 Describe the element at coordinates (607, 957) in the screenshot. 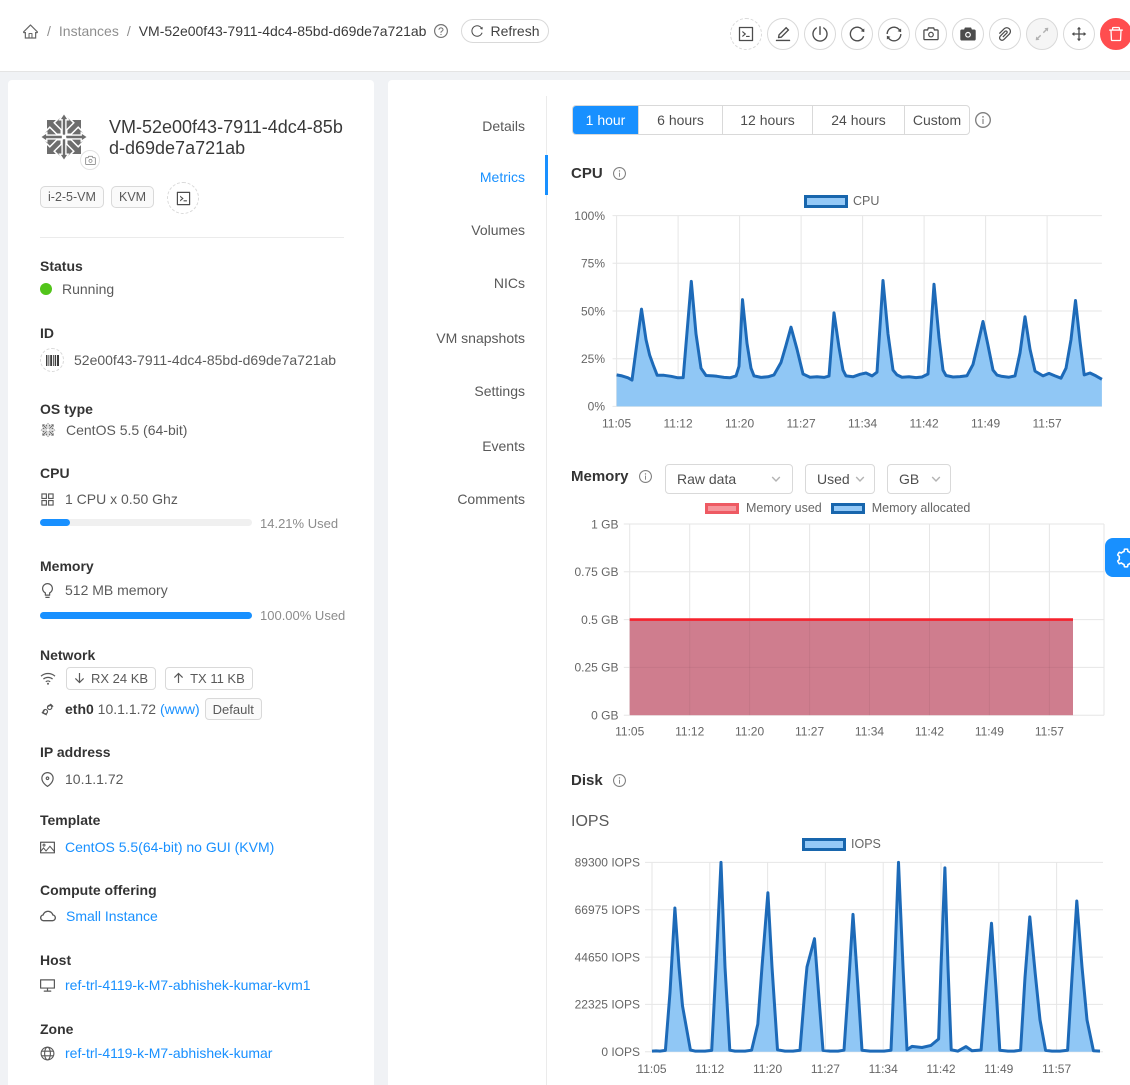

I see `svg-text: 44650 IOPS` at that location.